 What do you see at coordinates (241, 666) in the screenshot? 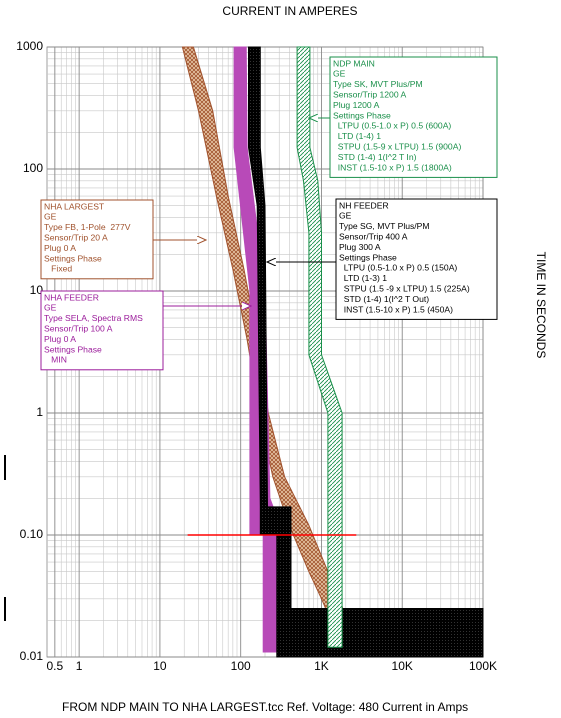
I see `x-tick-label: 100` at bounding box center [241, 666].